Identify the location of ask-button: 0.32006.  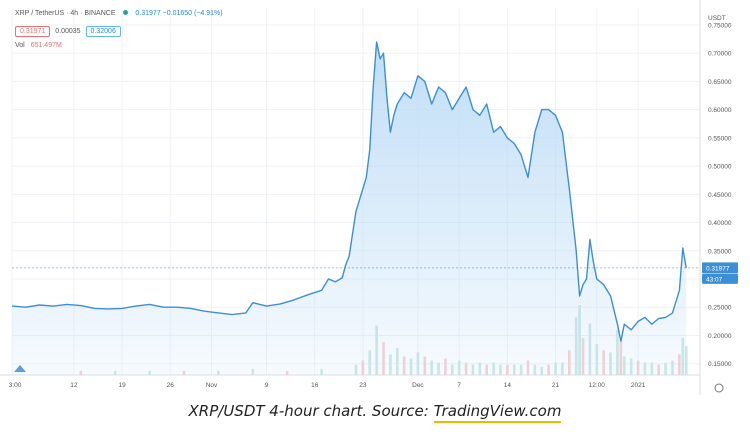
(103, 31).